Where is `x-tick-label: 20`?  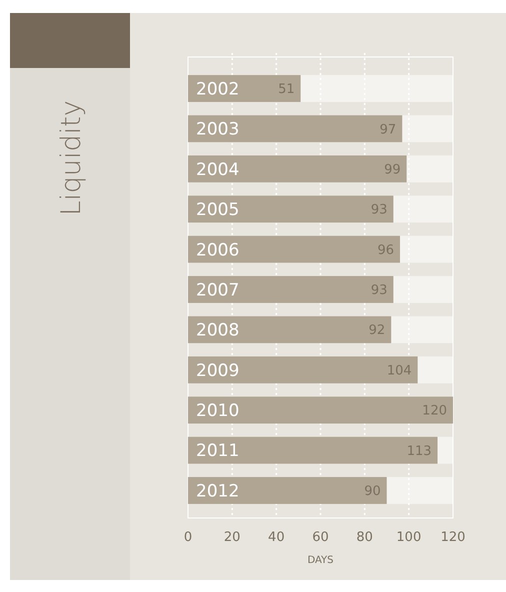 x-tick-label: 20 is located at coordinates (232, 537).